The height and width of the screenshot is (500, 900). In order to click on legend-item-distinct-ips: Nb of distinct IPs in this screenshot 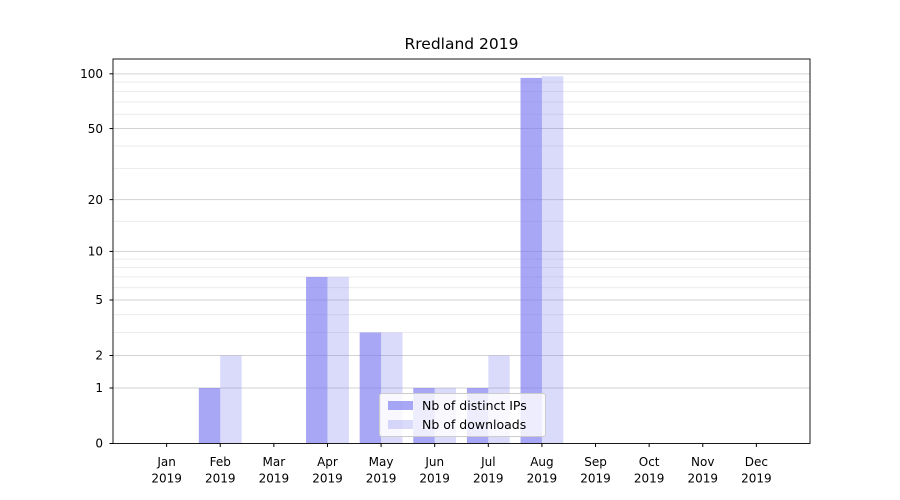, I will do `click(466, 406)`.